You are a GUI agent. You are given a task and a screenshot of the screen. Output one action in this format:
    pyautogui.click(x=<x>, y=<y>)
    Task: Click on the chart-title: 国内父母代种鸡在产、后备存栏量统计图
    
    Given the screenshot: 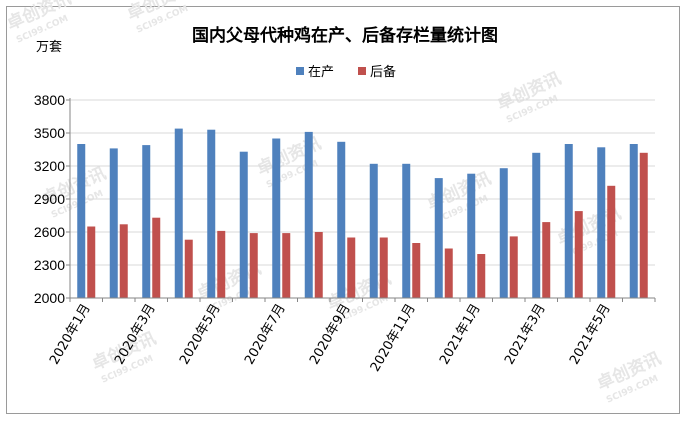 What is the action you would take?
    pyautogui.click(x=345, y=35)
    